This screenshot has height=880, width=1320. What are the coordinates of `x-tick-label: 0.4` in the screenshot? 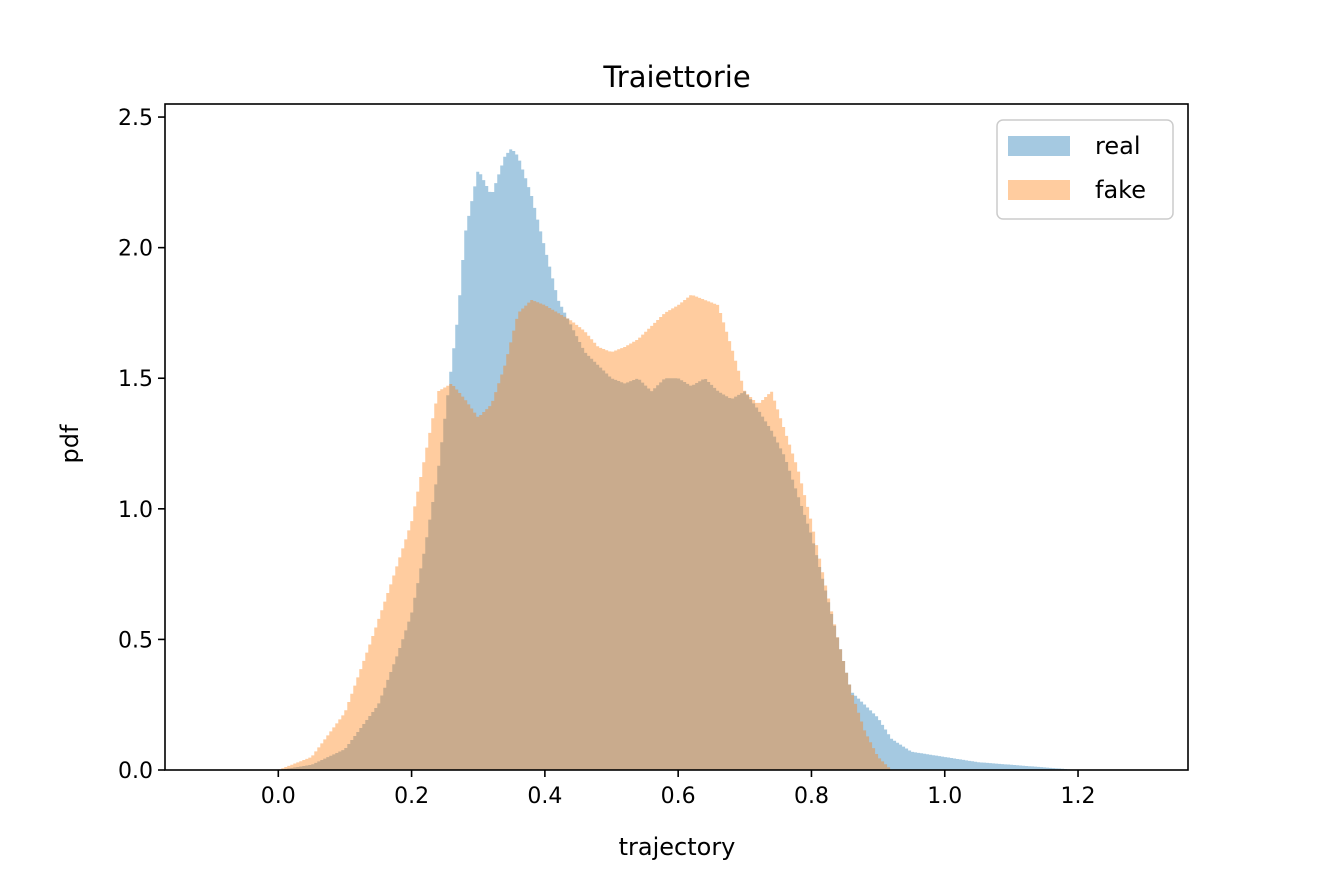 It's located at (544, 796).